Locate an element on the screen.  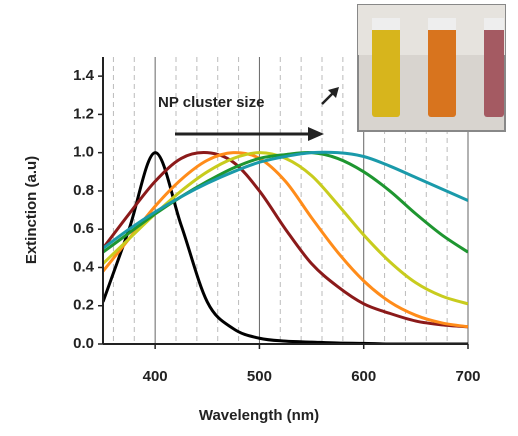
y-tick-label: 0.4 is located at coordinates (84, 266).